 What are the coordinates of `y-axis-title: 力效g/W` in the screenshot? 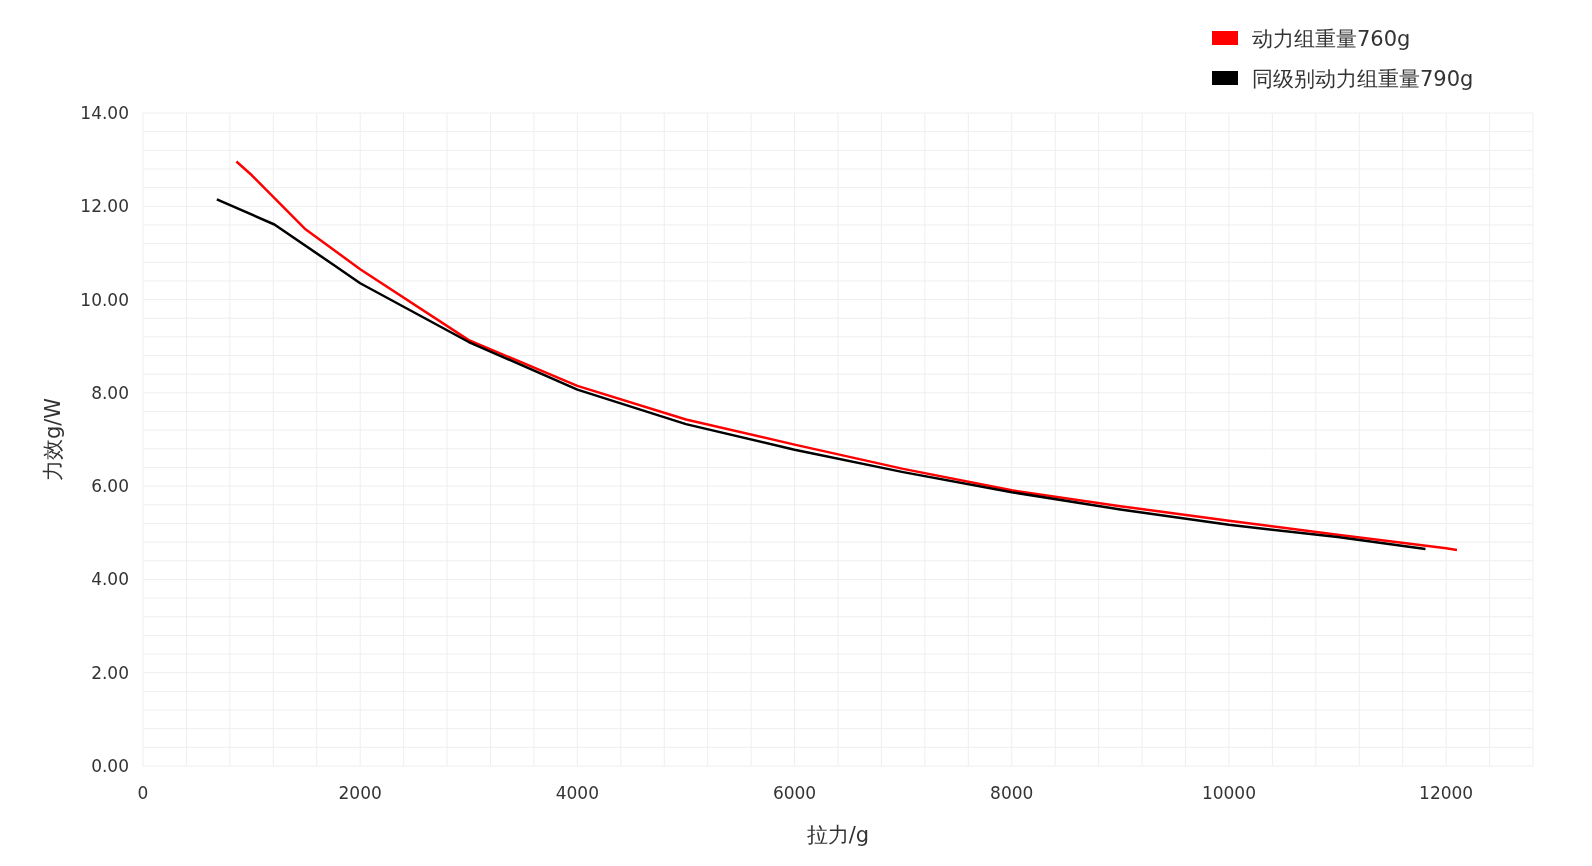 It's located at (53, 439).